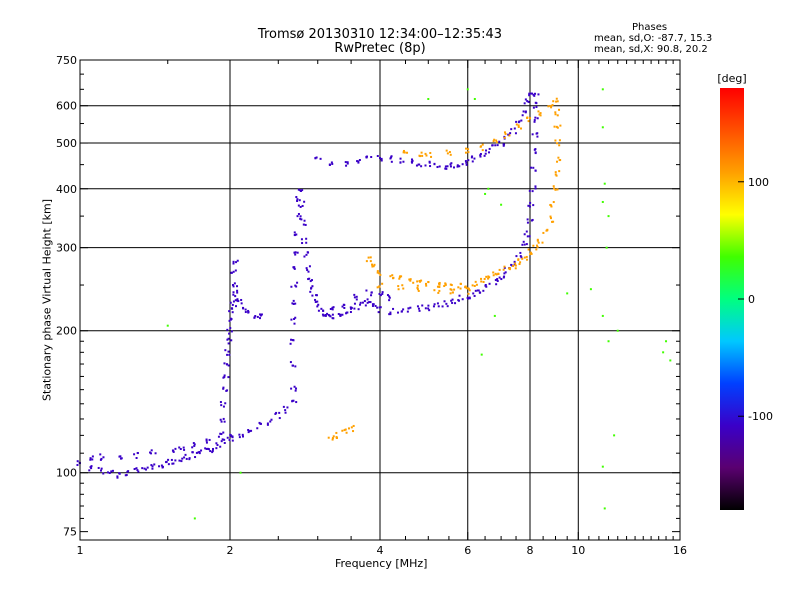 The height and width of the screenshot is (600, 800). I want to click on x-axis-label: Frequency [MHz], so click(381, 563).